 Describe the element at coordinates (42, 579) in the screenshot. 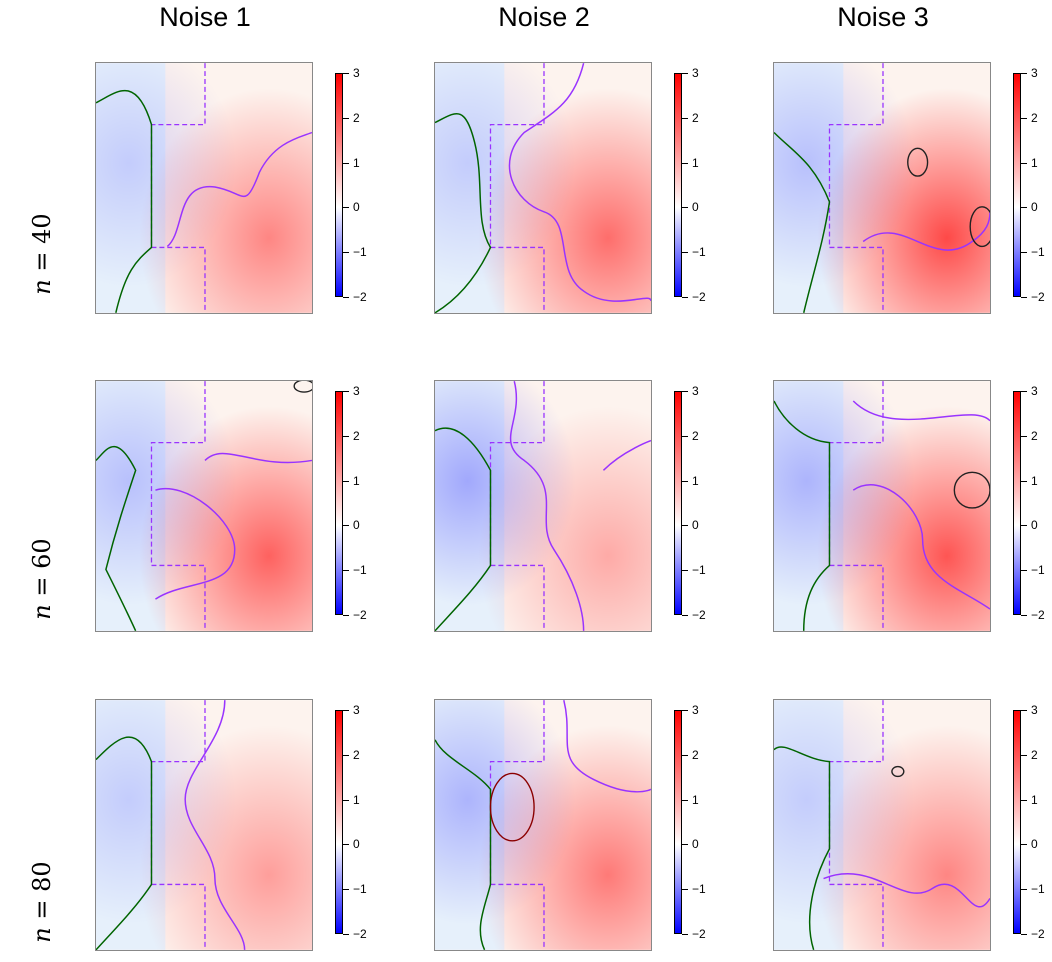

I see `row-label-n60: n = 60` at that location.